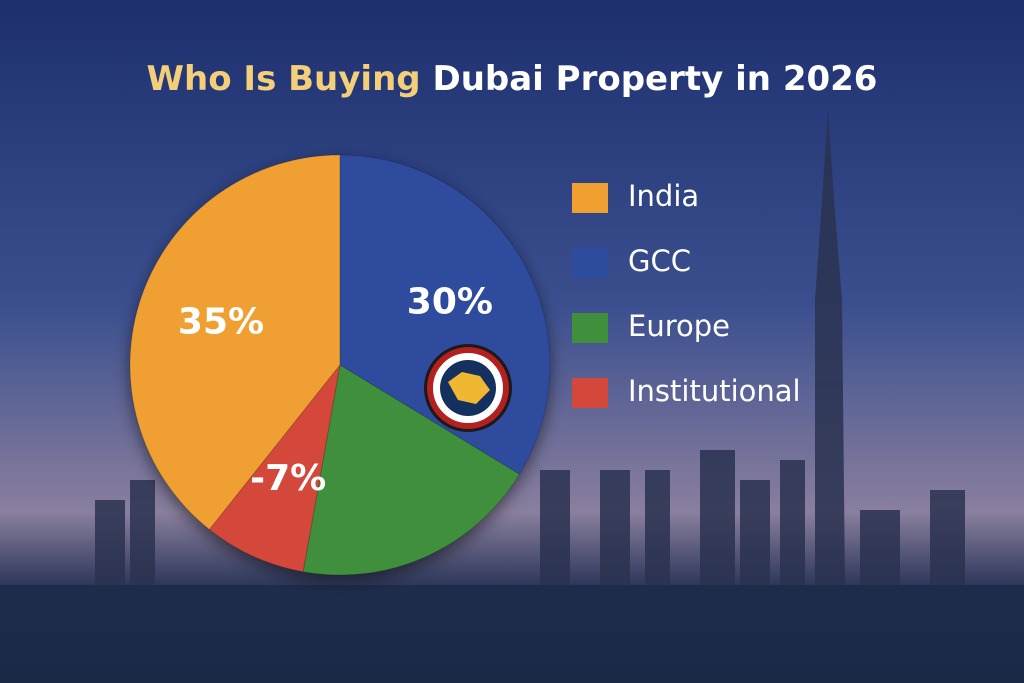 The image size is (1024, 683). I want to click on legend: India GCC Europe Institutional, so click(686, 293).